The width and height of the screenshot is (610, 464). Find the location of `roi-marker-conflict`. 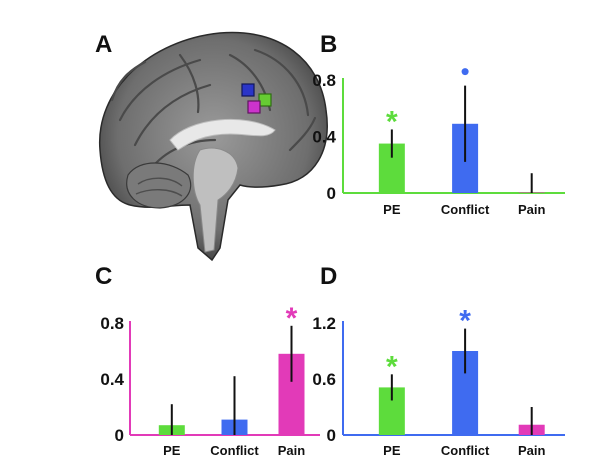

roi-marker-conflict is located at coordinates (248, 90).